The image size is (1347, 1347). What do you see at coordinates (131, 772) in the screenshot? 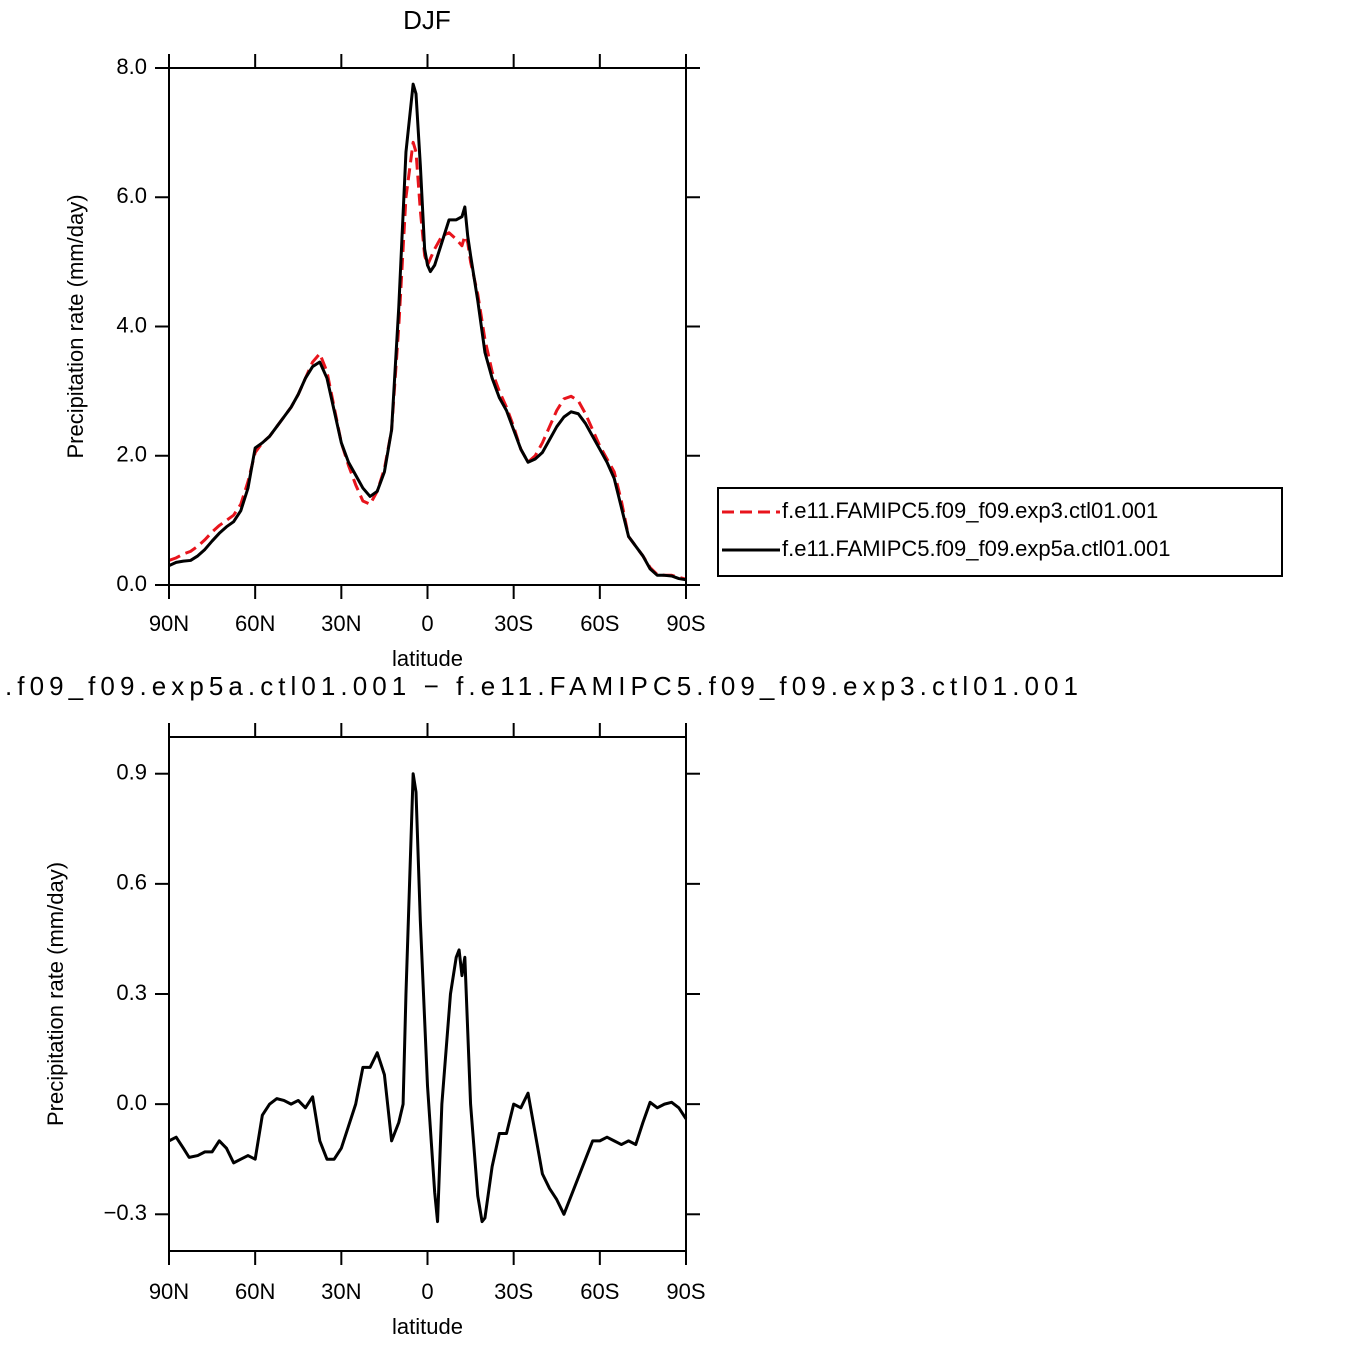
I see `y-tick-label: 0.9` at bounding box center [131, 772].